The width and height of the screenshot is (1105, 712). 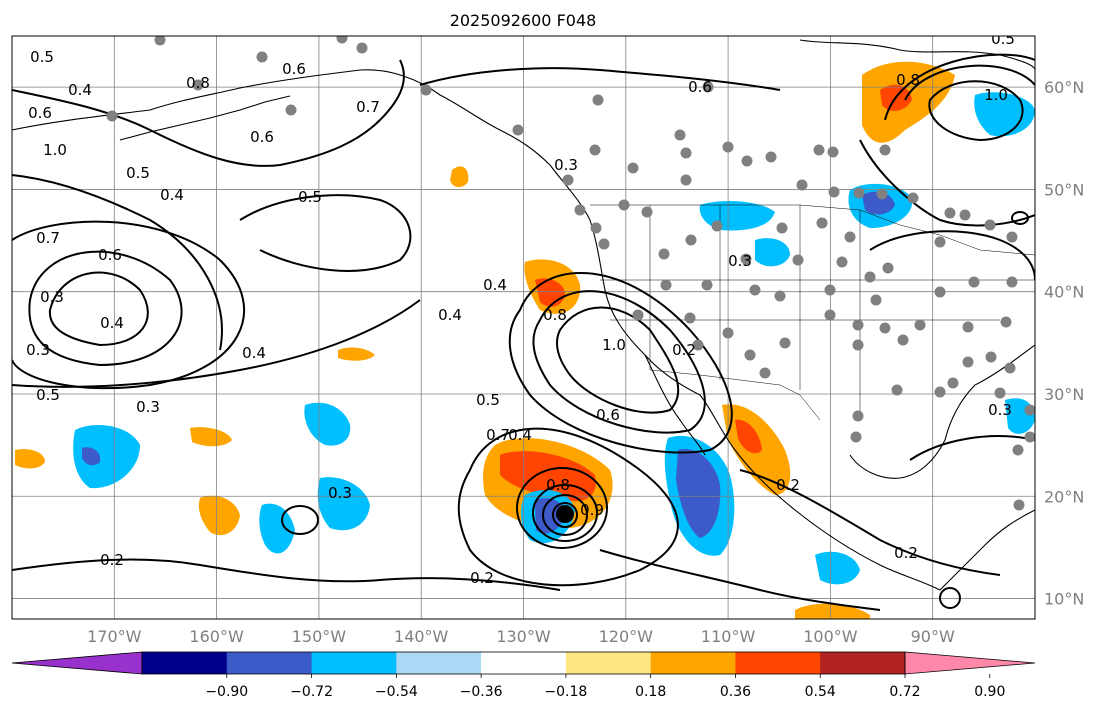 I want to click on coastline-aleutians, so click(x=205, y=118).